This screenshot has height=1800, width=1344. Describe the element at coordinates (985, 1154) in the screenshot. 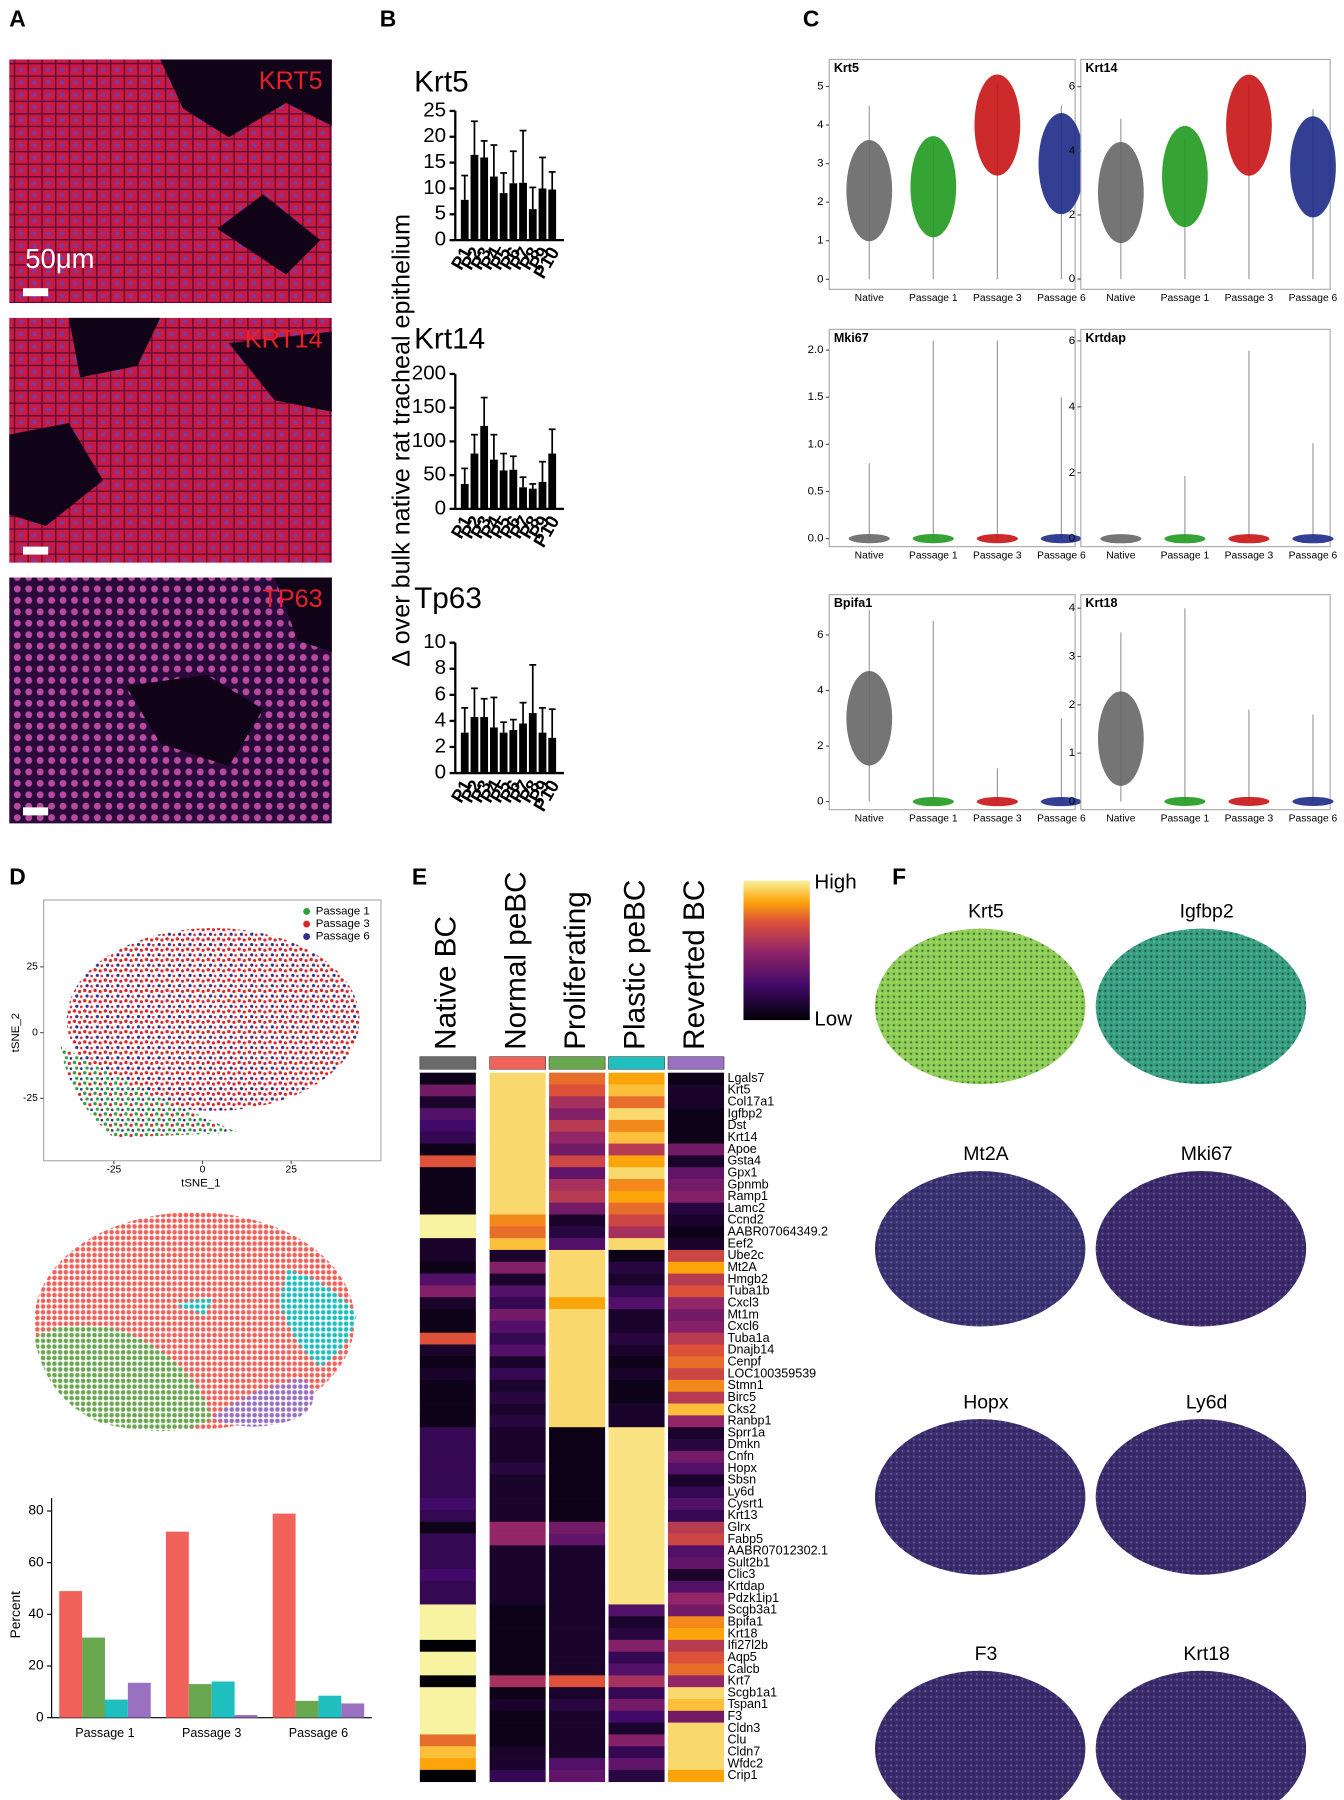

I see `plot-title: Mt2A` at that location.